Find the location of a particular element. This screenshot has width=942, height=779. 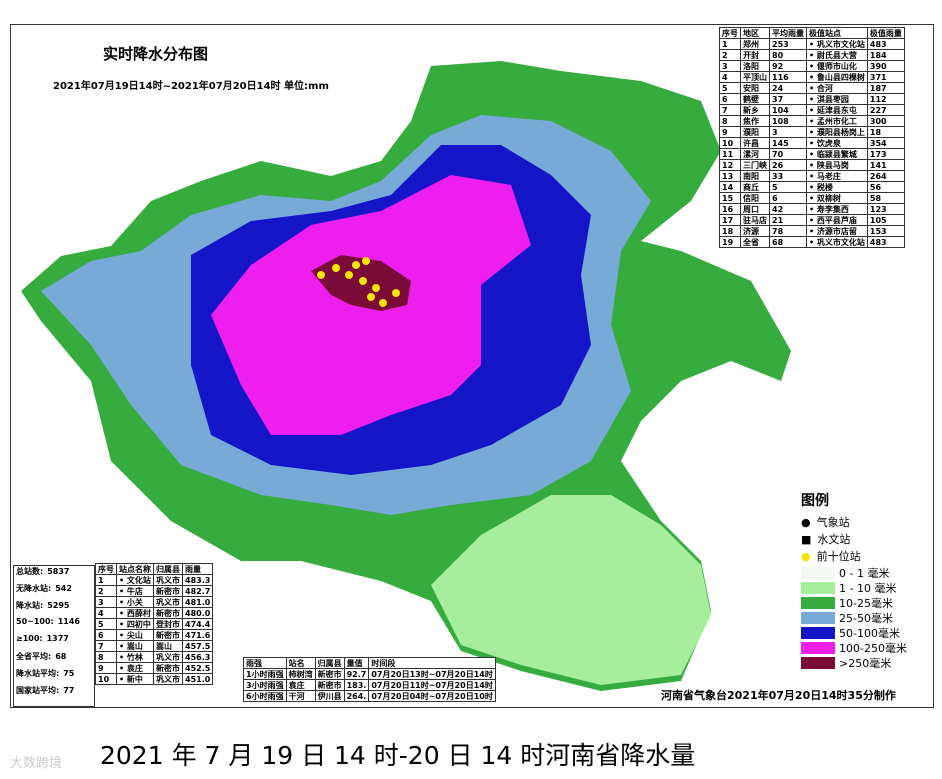

stat-row: 降水站: 5295 is located at coordinates (54, 608).